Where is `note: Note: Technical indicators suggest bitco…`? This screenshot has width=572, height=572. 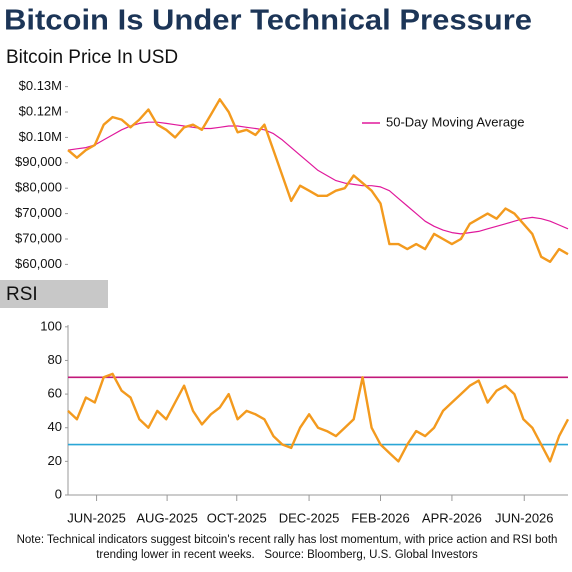 note: Note: Technical indicators suggest bitco… is located at coordinates (287, 548).